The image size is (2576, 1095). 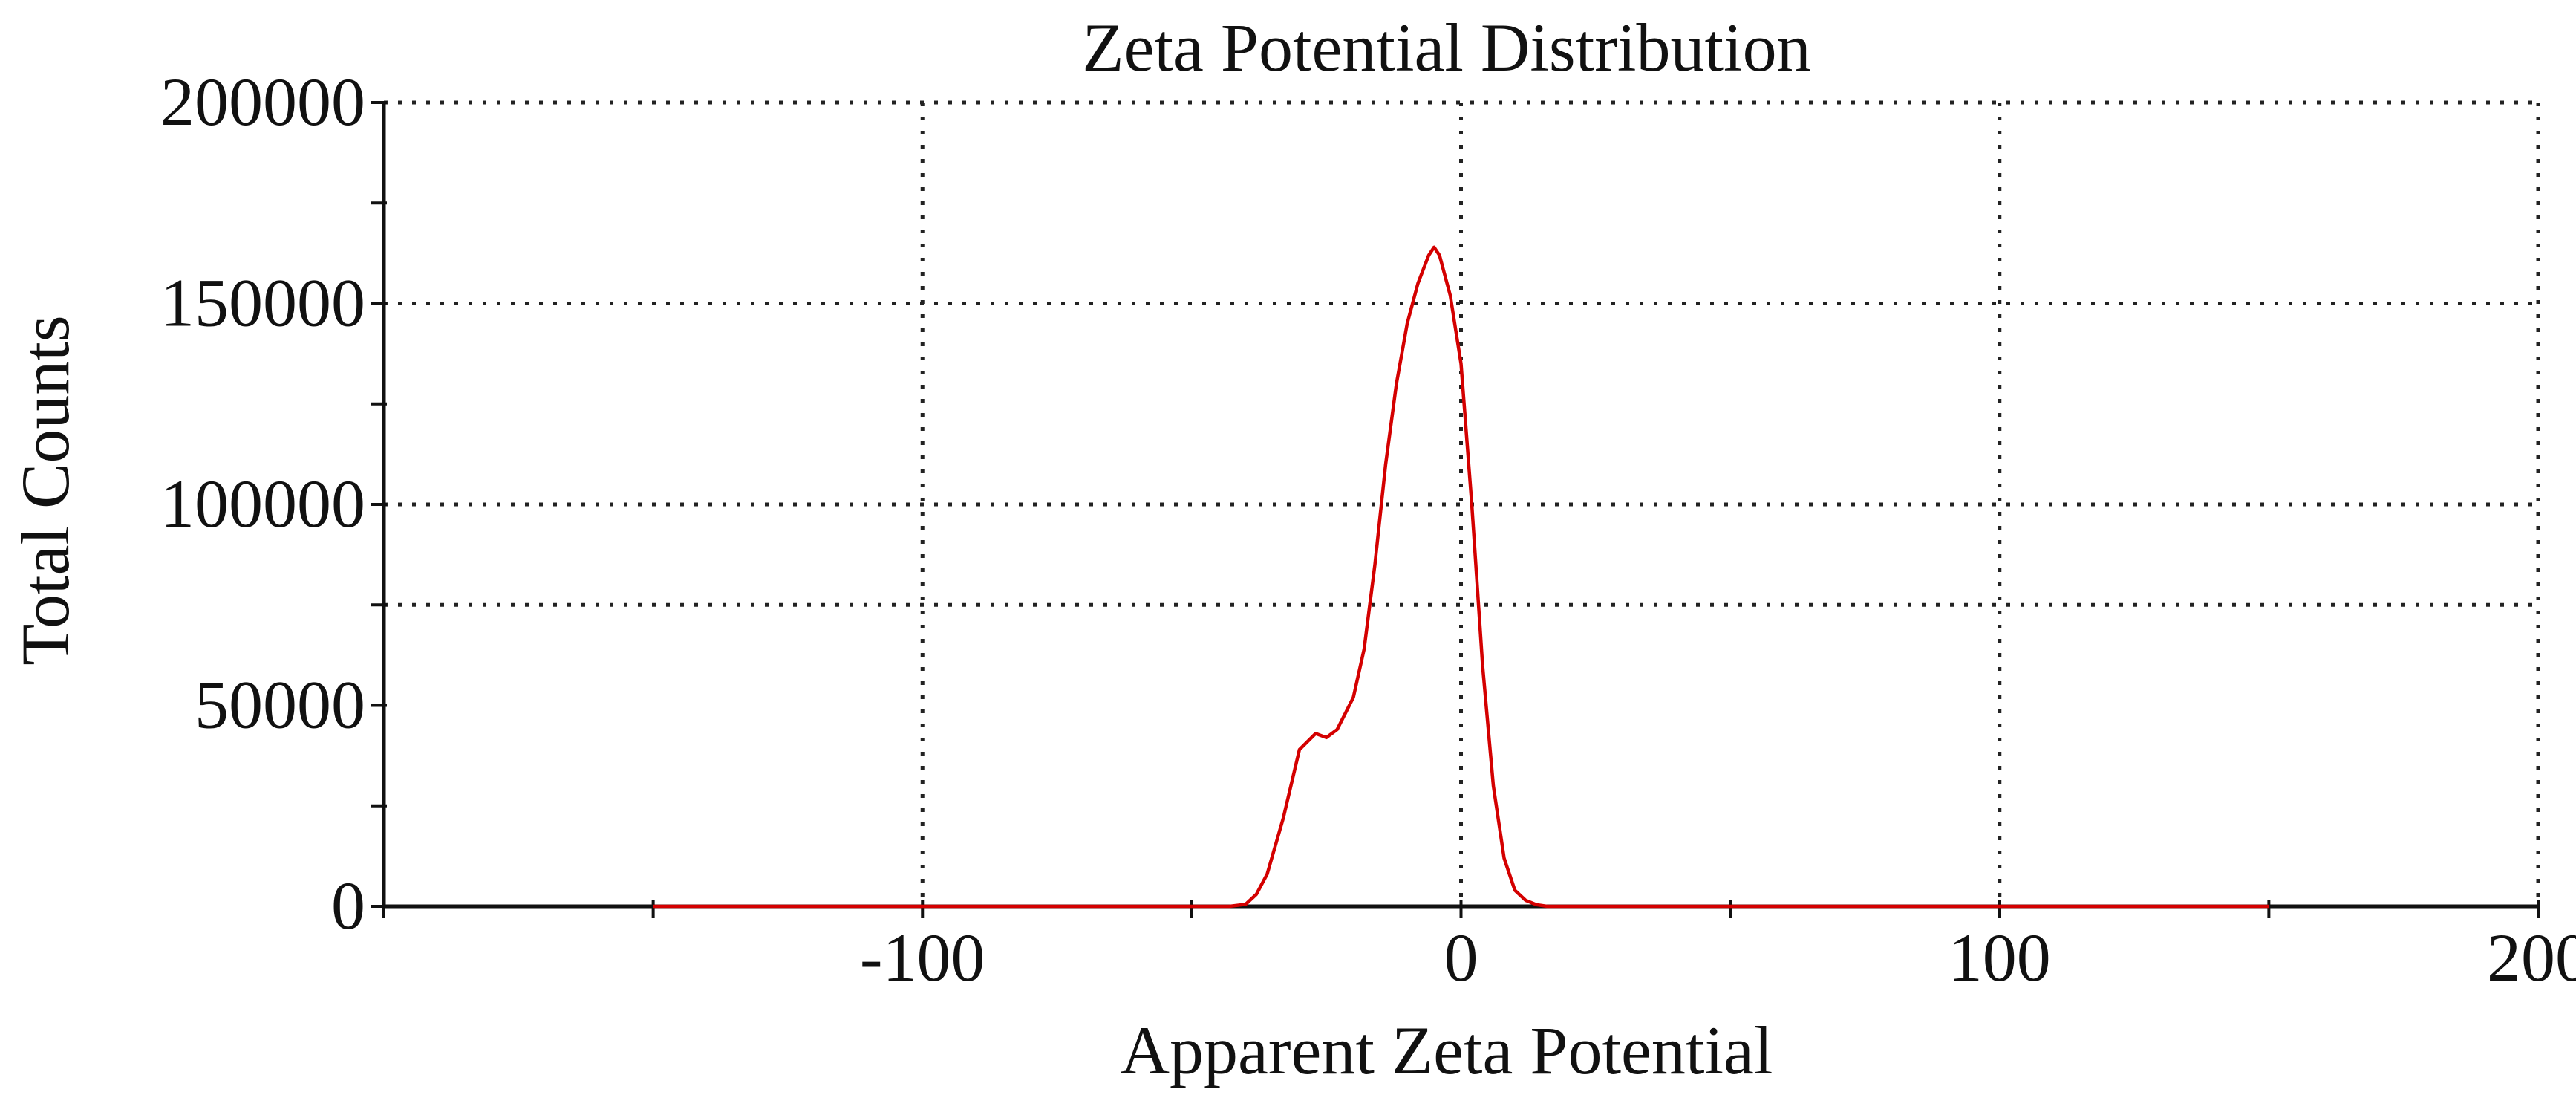 What do you see at coordinates (1461, 957) in the screenshot?
I see `x-tick-label: 0` at bounding box center [1461, 957].